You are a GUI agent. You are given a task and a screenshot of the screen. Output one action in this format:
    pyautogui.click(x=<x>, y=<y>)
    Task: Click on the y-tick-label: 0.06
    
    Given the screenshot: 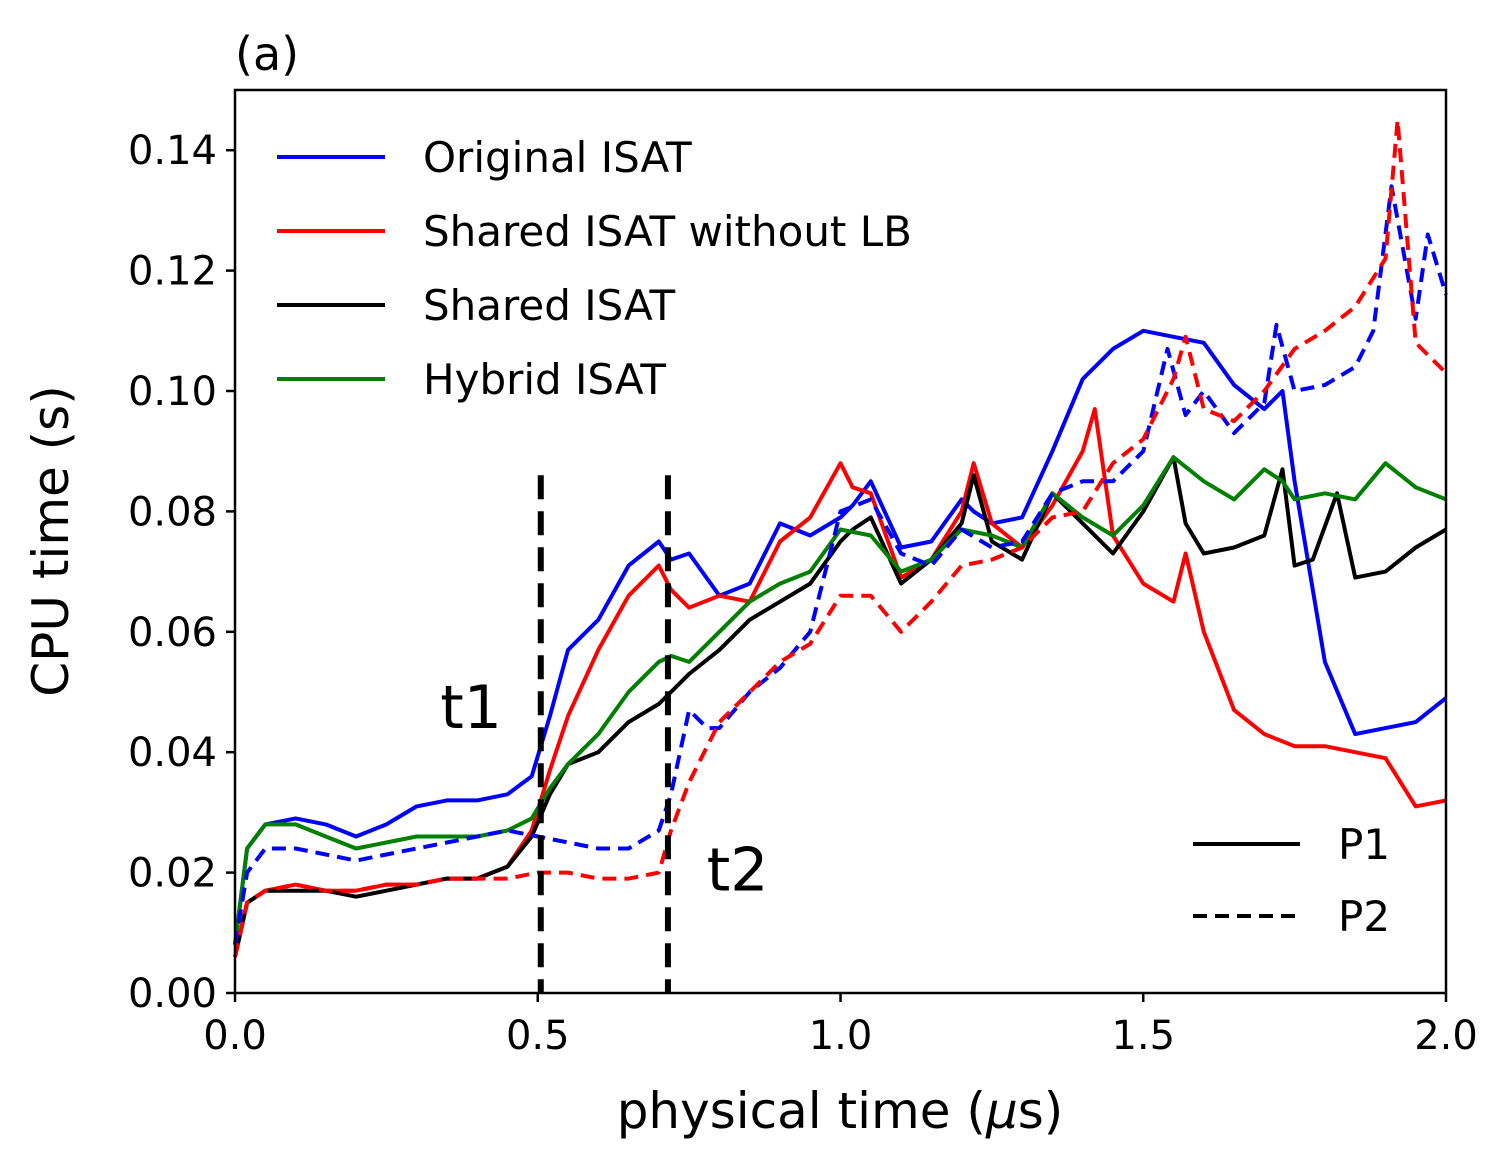 What is the action you would take?
    pyautogui.click(x=172, y=633)
    